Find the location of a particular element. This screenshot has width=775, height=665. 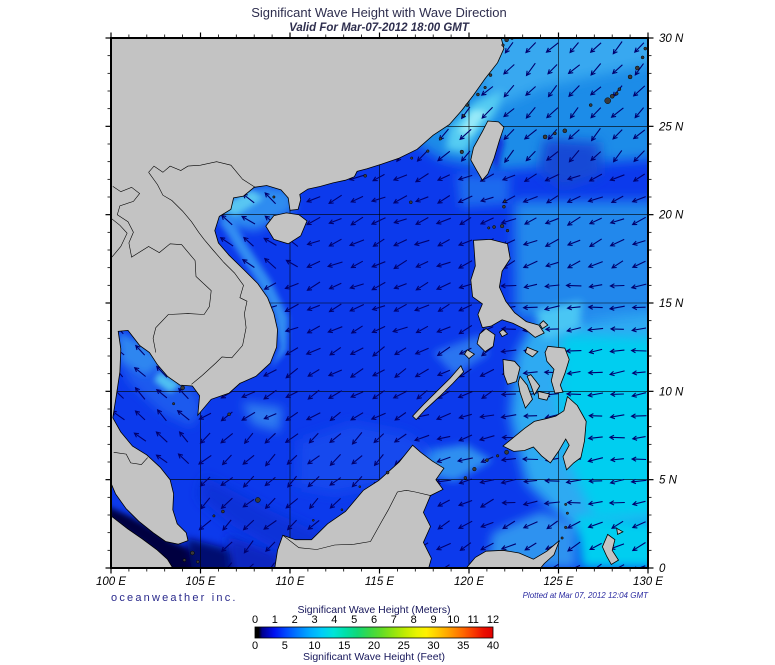

land-negros is located at coordinates (525, 392).